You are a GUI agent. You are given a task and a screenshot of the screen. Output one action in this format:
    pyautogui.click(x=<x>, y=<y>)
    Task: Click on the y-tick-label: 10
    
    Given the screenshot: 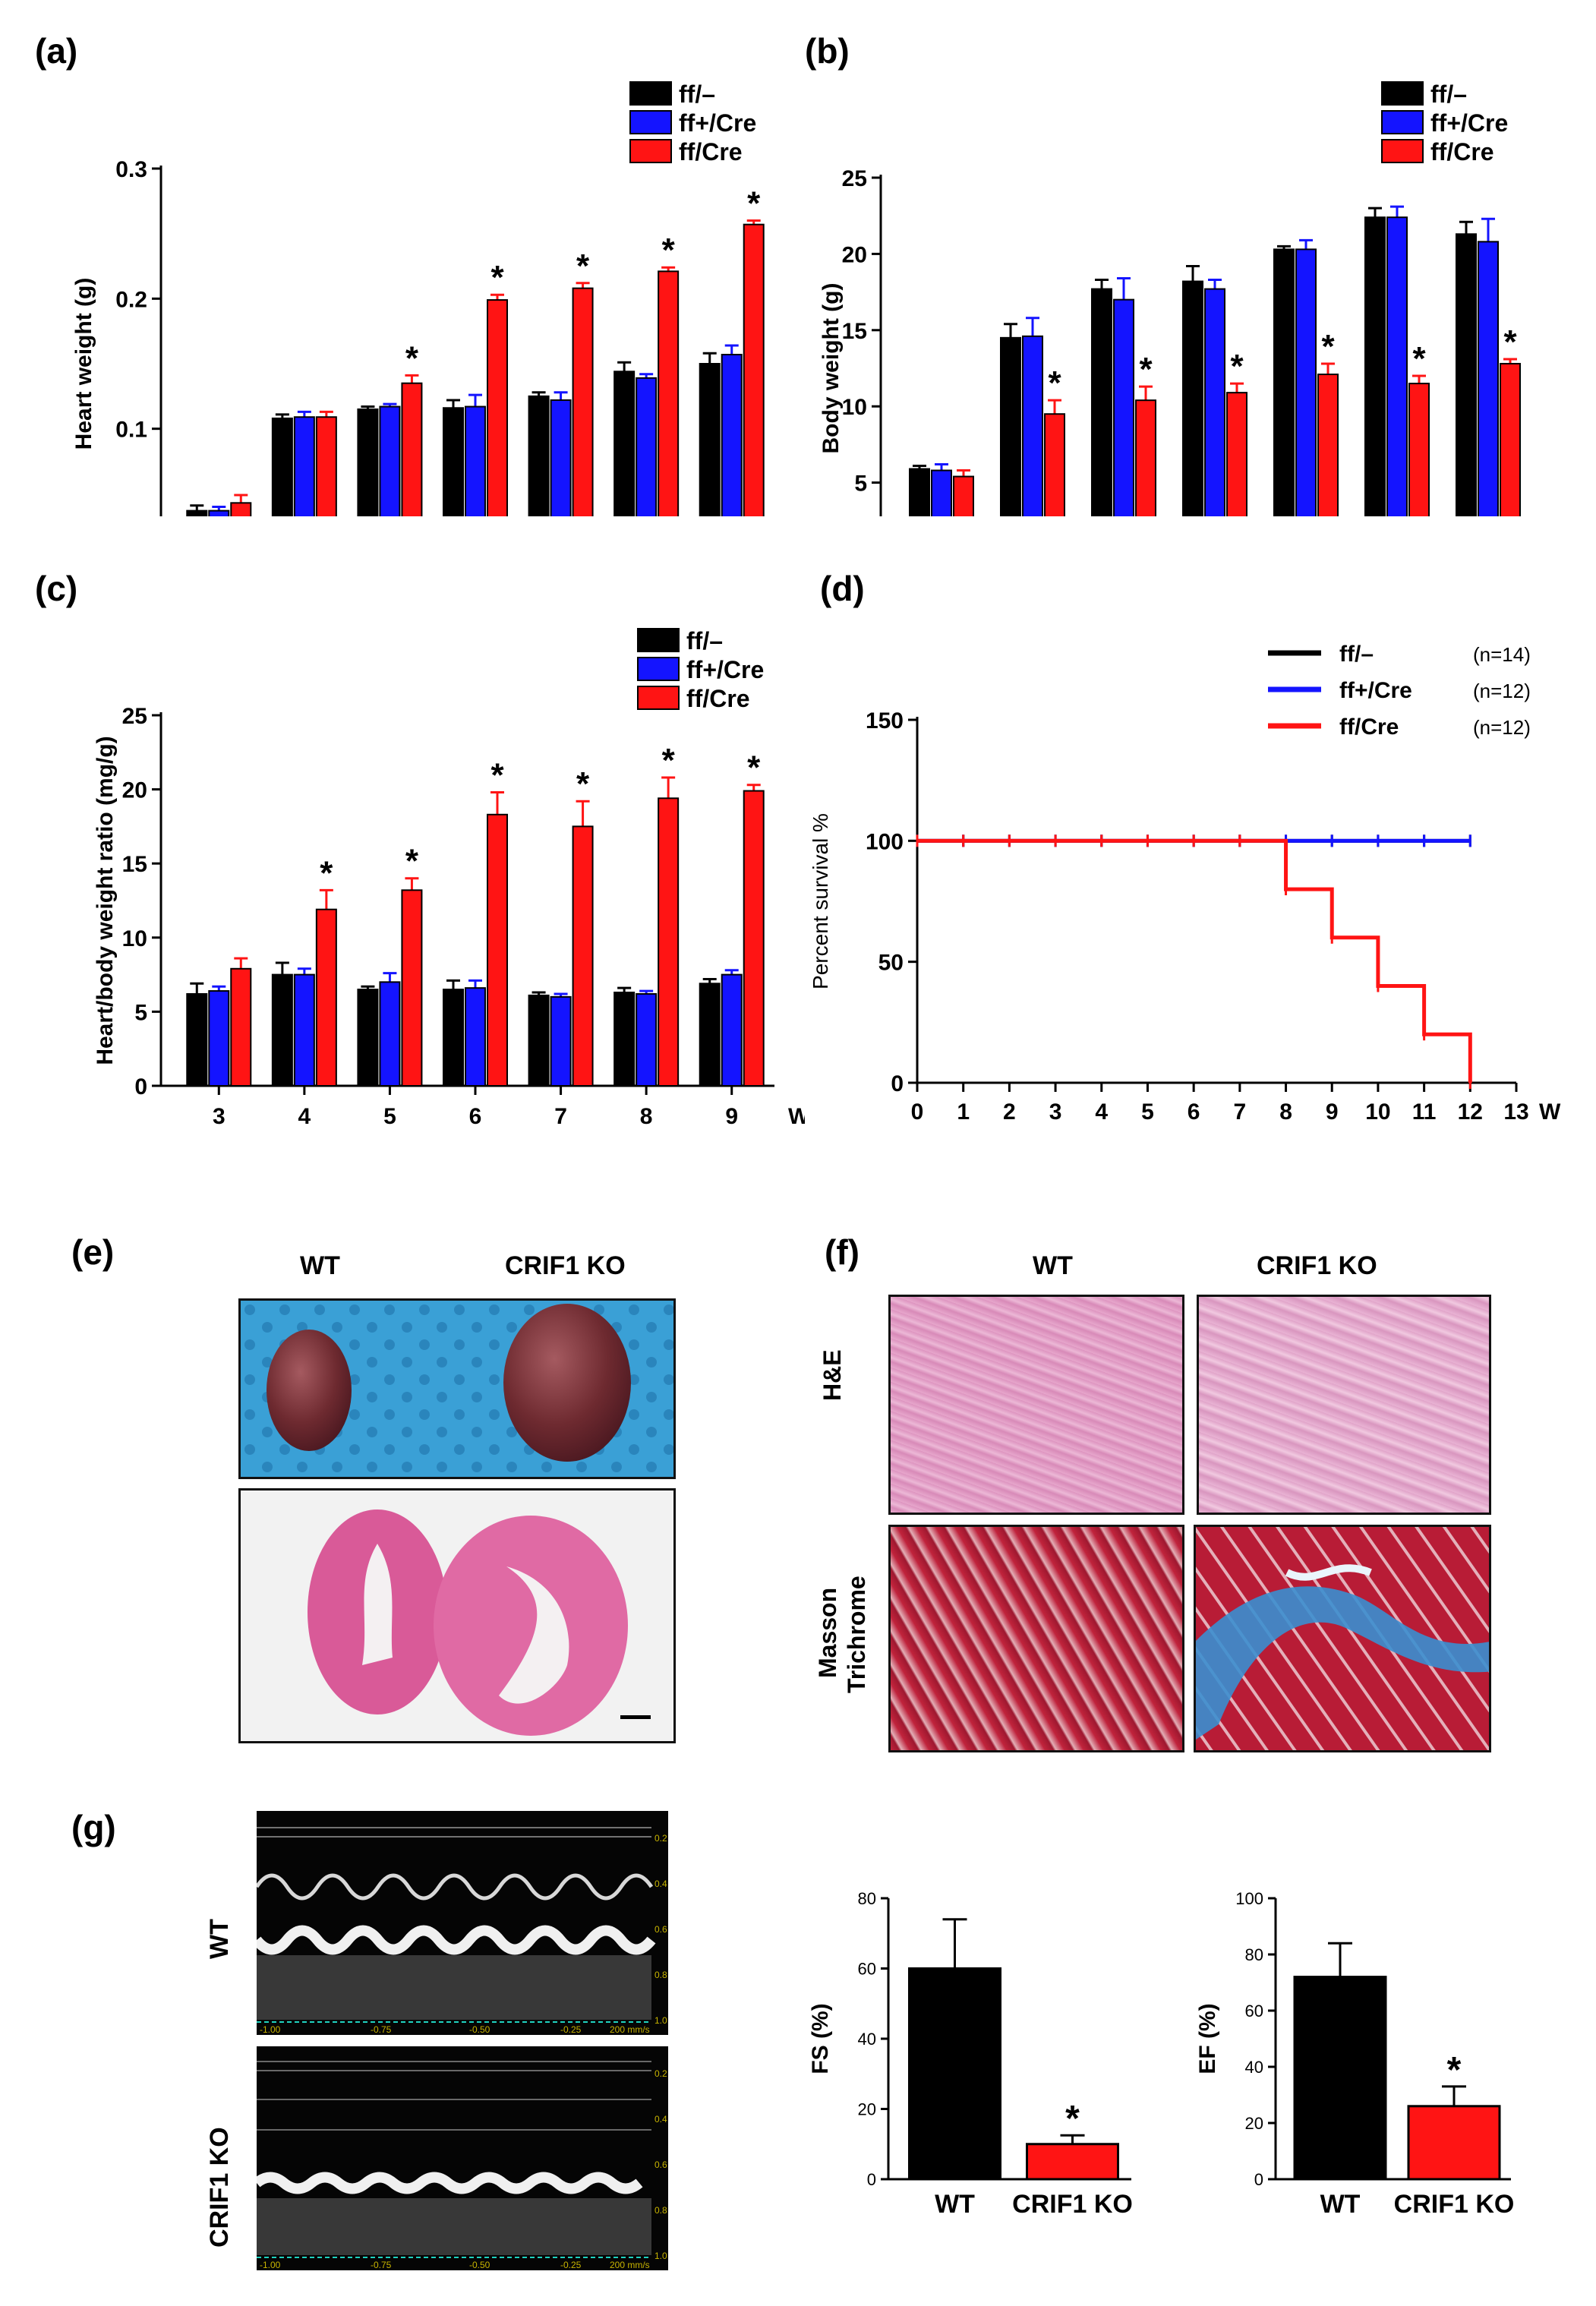 What is the action you would take?
    pyautogui.click(x=134, y=938)
    